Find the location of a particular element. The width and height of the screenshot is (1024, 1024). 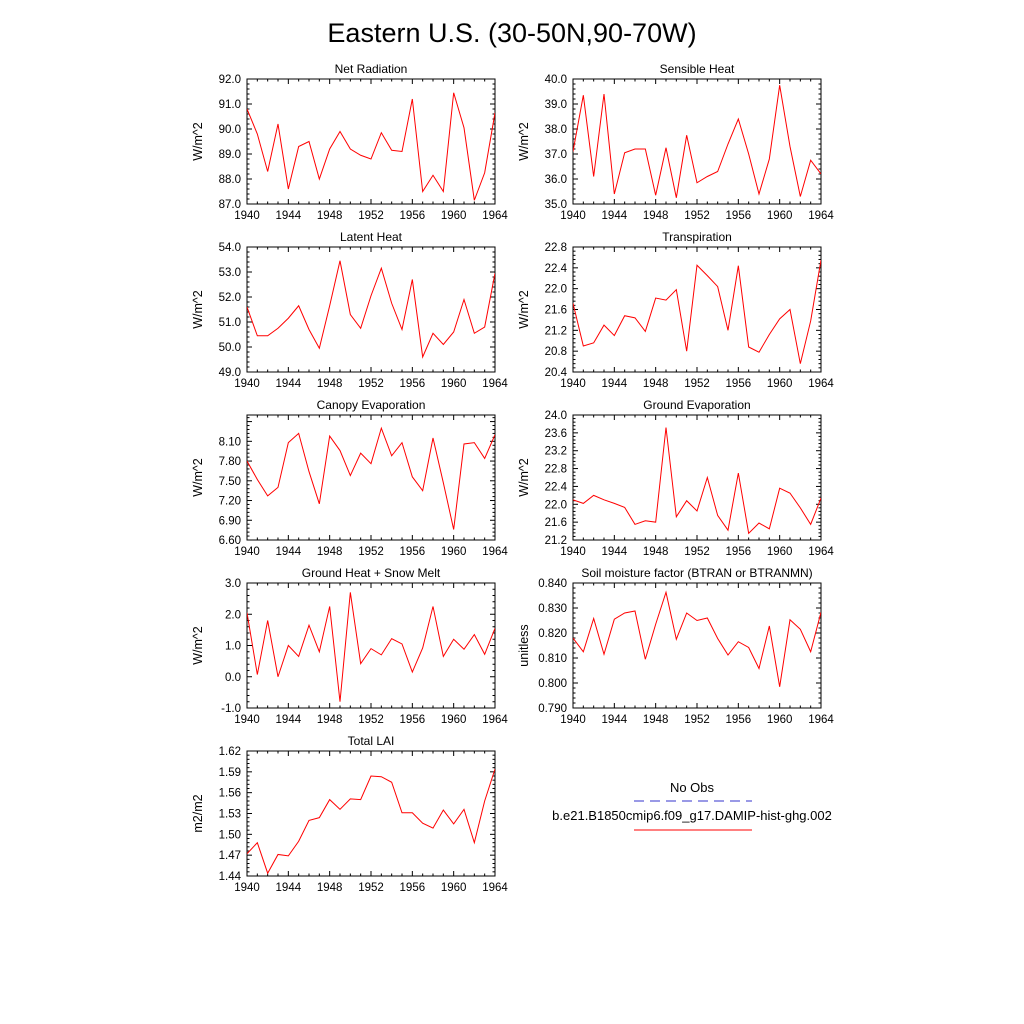

y-tick-label: 20.8 is located at coordinates (556, 352).